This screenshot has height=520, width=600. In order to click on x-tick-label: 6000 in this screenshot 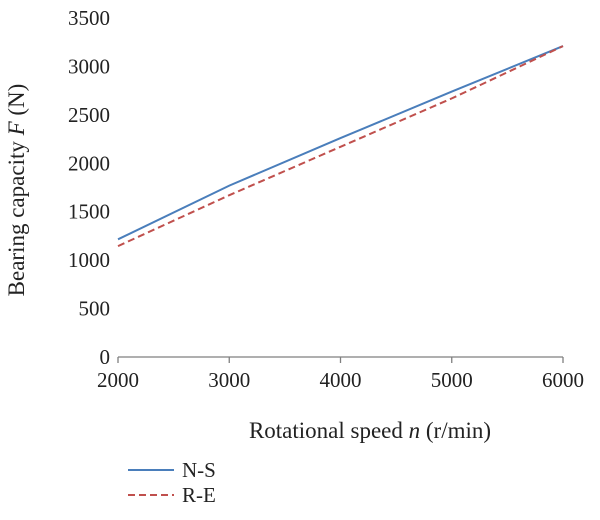, I will do `click(563, 380)`.